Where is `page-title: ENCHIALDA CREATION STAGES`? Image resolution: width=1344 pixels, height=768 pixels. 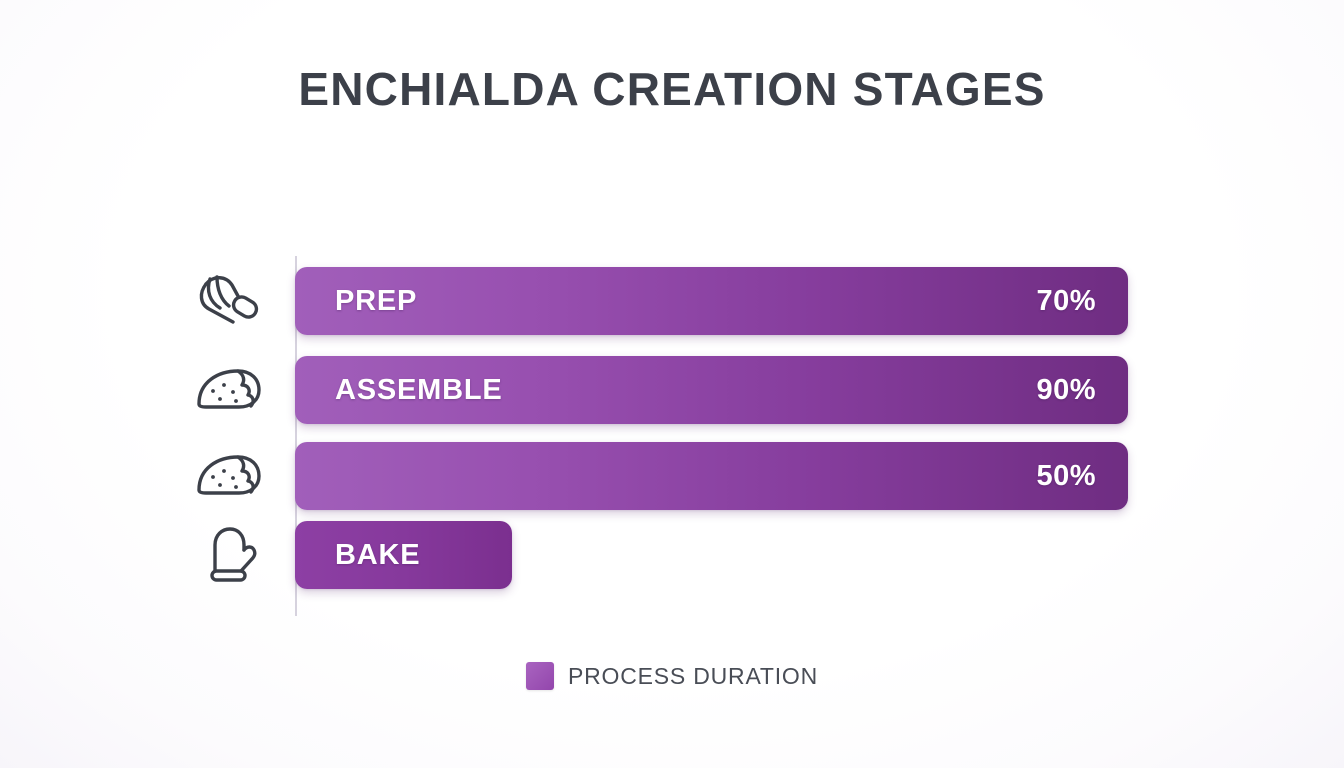 page-title: ENCHIALDA CREATION STAGES is located at coordinates (672, 89).